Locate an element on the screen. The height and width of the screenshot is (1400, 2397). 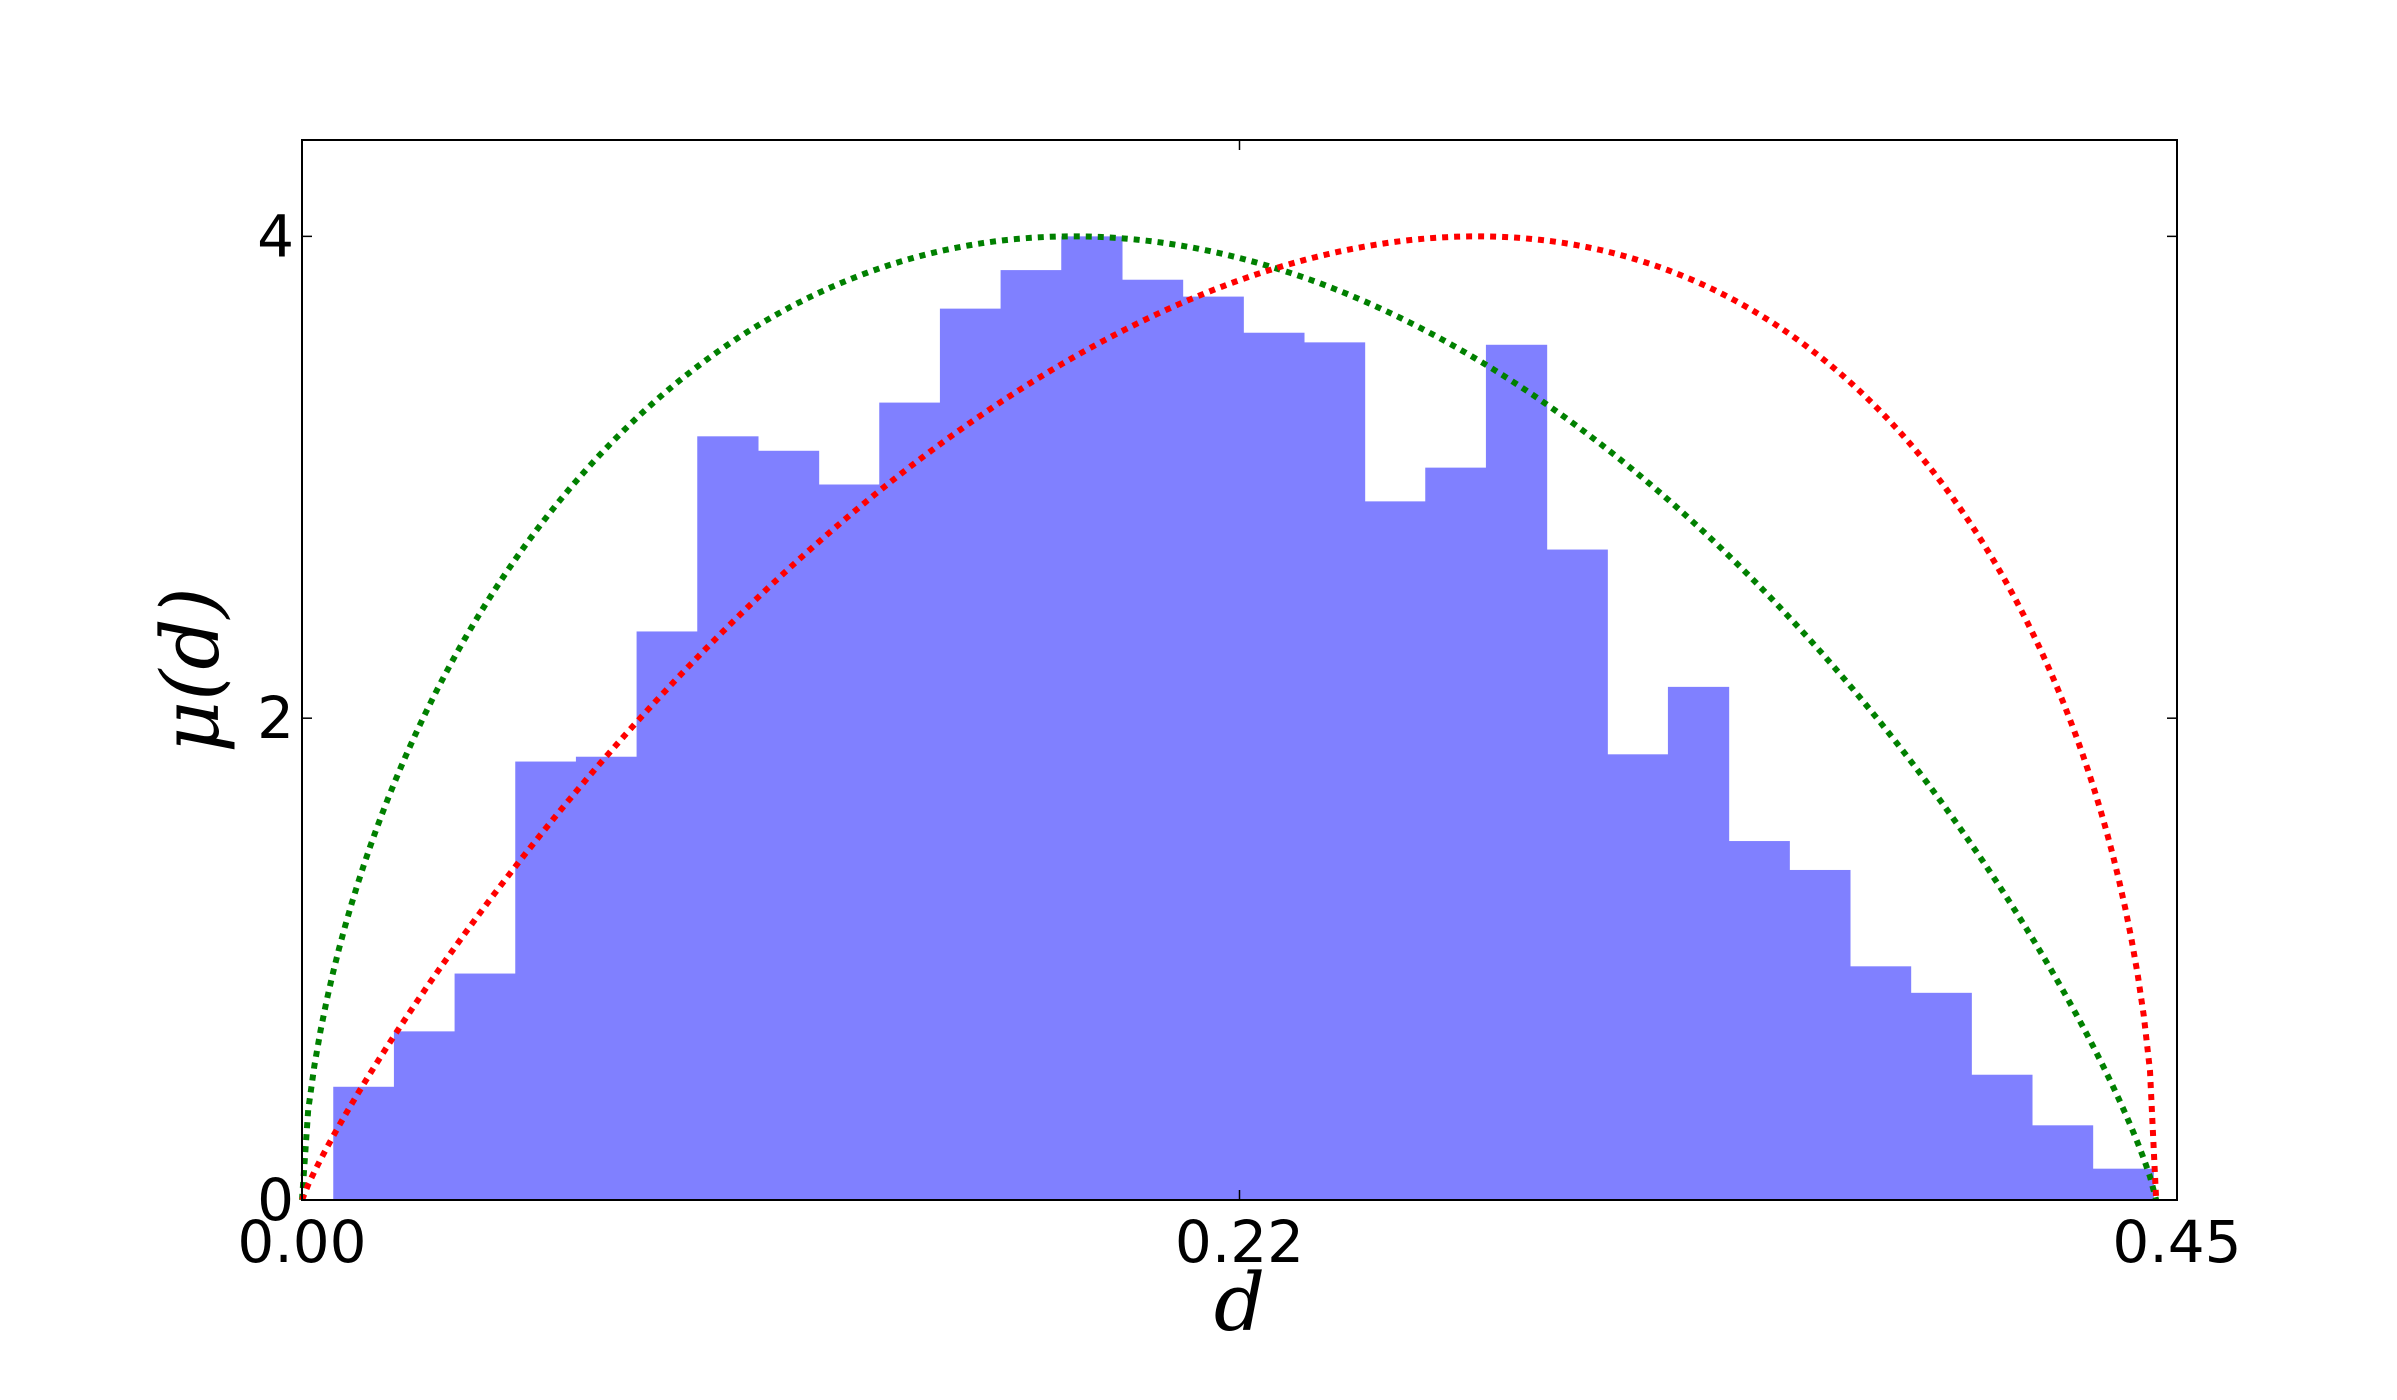
x-axis-label: d is located at coordinates (1239, 1302).